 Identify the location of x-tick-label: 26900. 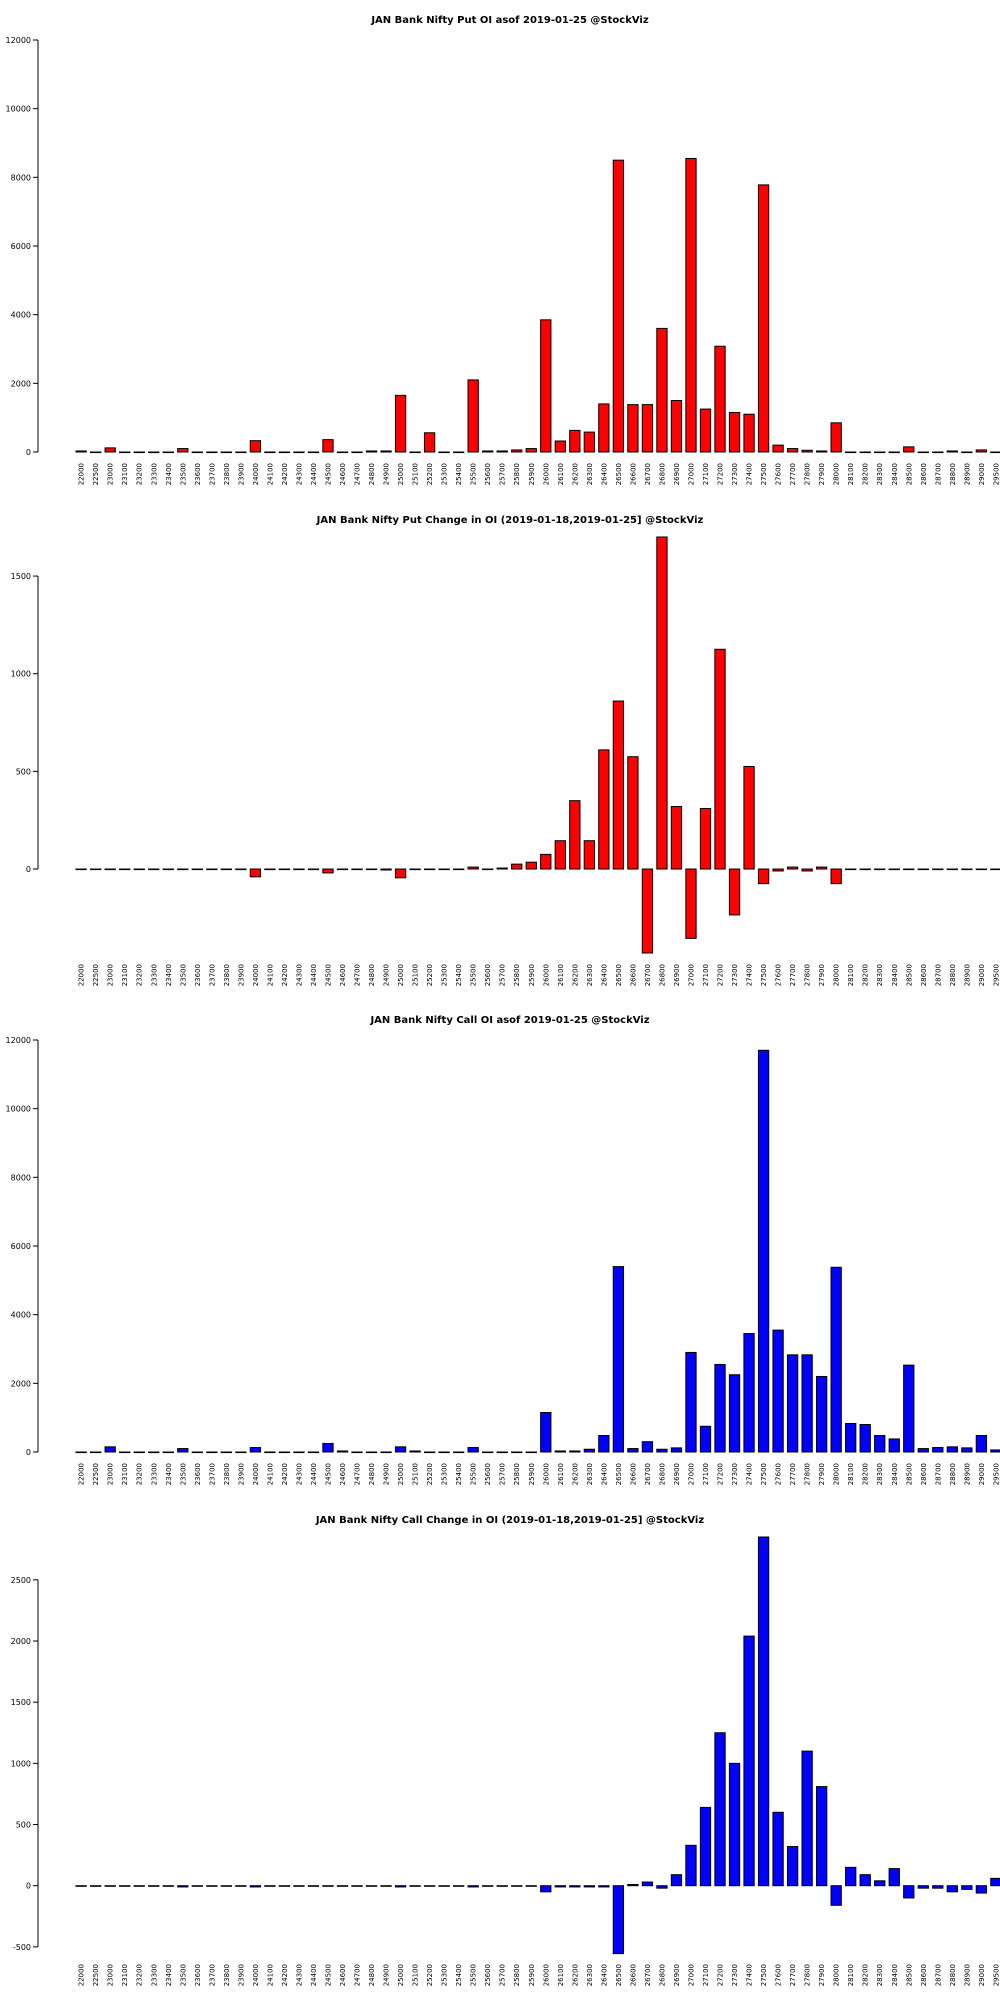
(677, 1474).